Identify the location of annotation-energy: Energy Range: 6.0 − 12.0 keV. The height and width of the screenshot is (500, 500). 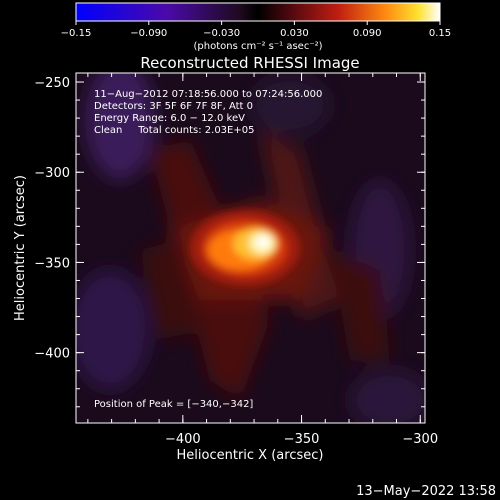
(169, 118).